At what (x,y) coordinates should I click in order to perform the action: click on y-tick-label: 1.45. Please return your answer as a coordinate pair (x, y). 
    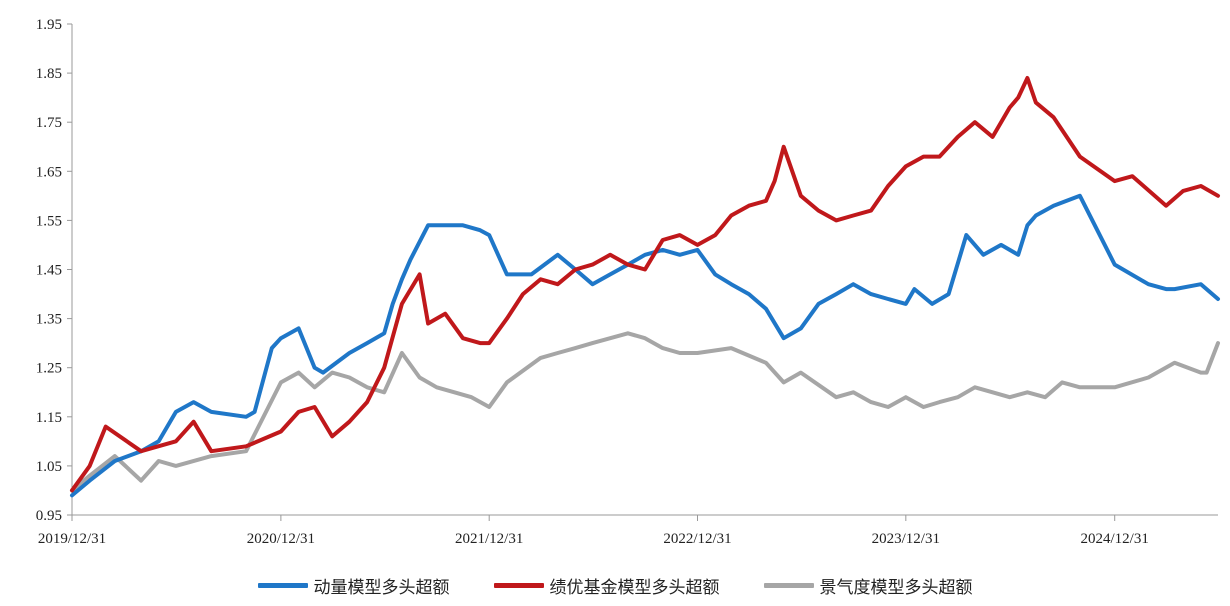
    Looking at the image, I should click on (49, 271).